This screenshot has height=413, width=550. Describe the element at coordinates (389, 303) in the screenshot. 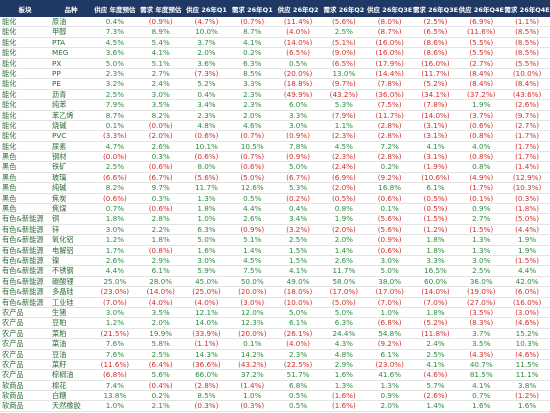

I see `value-cell: (7.0%)` at that location.